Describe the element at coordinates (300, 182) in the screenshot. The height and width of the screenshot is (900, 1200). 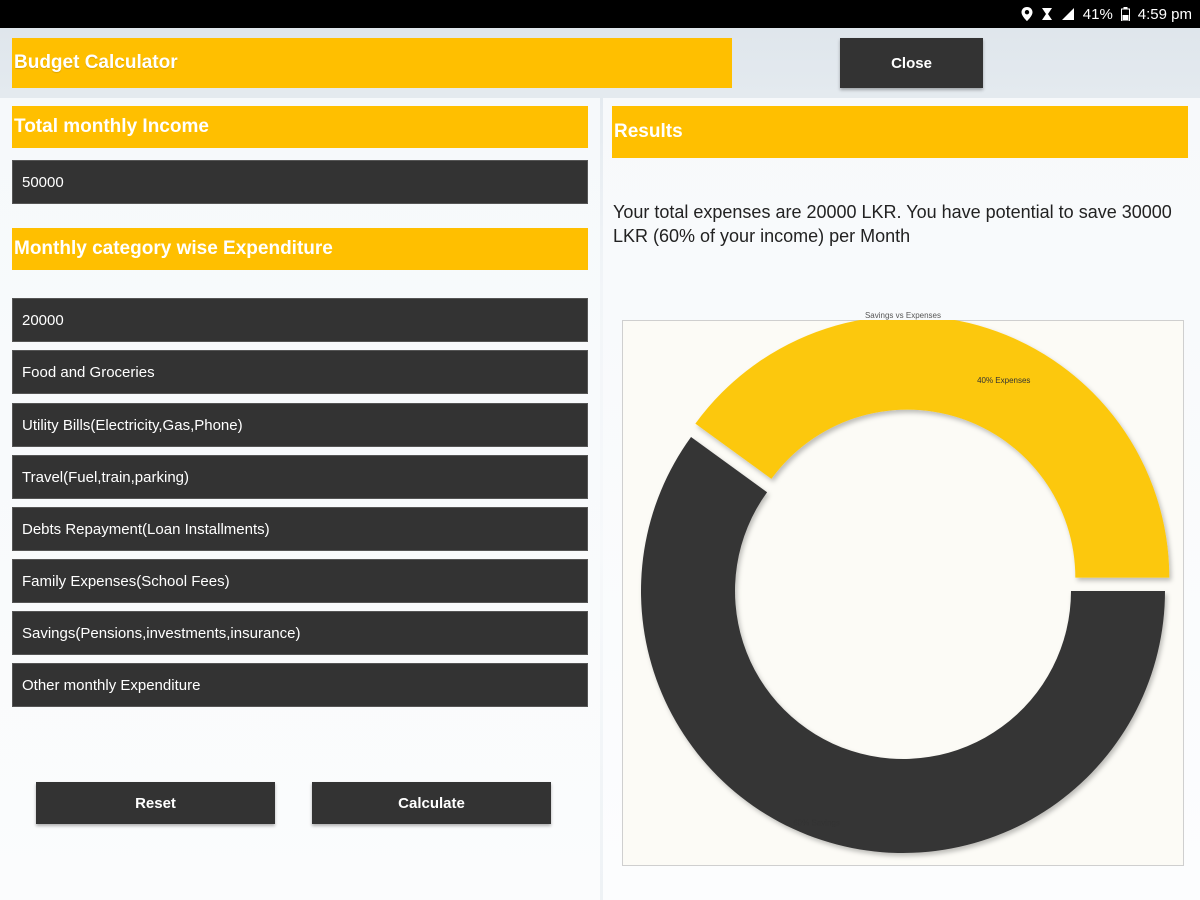
I see `income-input: 50000` at that location.